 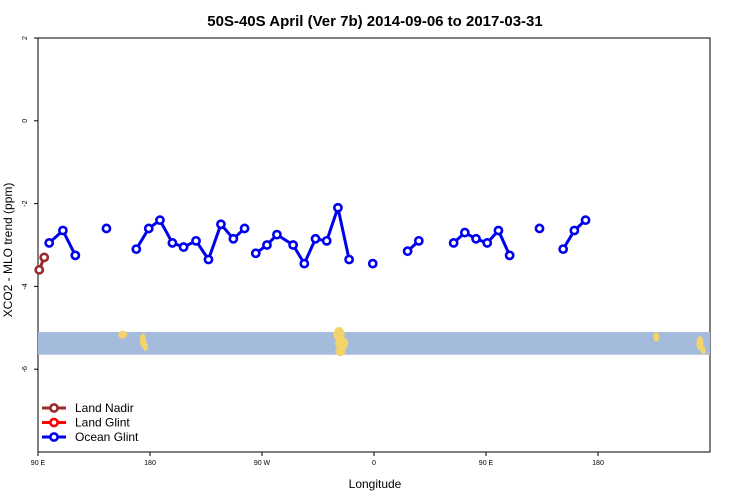 I want to click on y-tick-label: -2, so click(x=25, y=203).